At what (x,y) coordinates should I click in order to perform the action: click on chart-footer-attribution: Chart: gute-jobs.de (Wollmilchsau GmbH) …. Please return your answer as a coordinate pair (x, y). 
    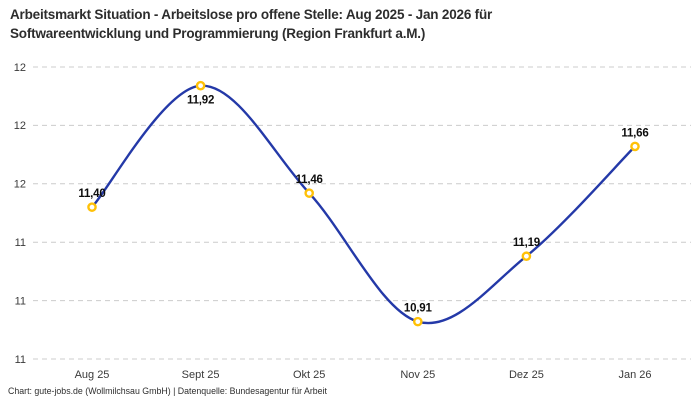
    Looking at the image, I should click on (167, 391).